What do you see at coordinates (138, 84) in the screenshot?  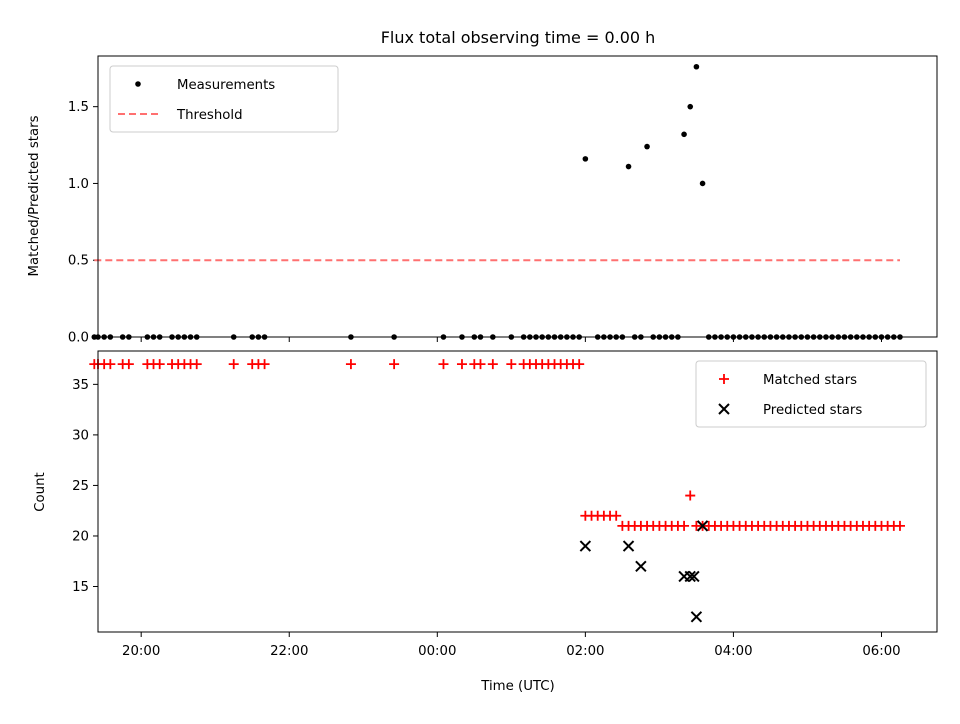 I see `legend-measurement-marker` at bounding box center [138, 84].